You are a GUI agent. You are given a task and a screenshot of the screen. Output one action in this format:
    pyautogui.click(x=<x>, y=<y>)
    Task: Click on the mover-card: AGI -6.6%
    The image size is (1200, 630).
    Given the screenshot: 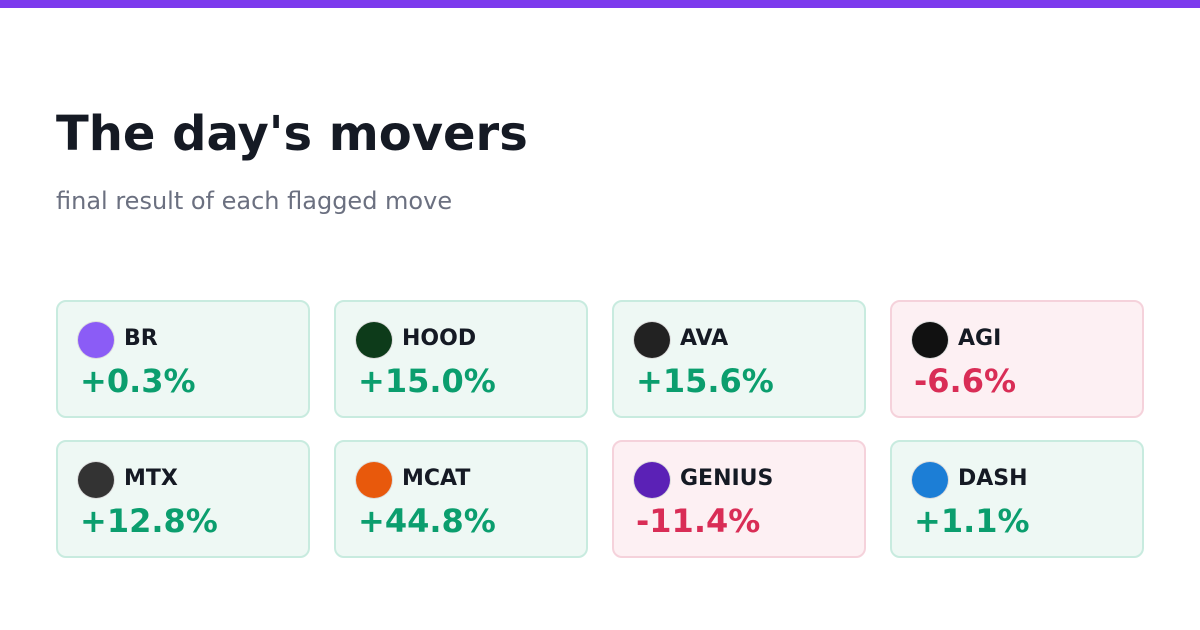 What is the action you would take?
    pyautogui.click(x=1017, y=359)
    